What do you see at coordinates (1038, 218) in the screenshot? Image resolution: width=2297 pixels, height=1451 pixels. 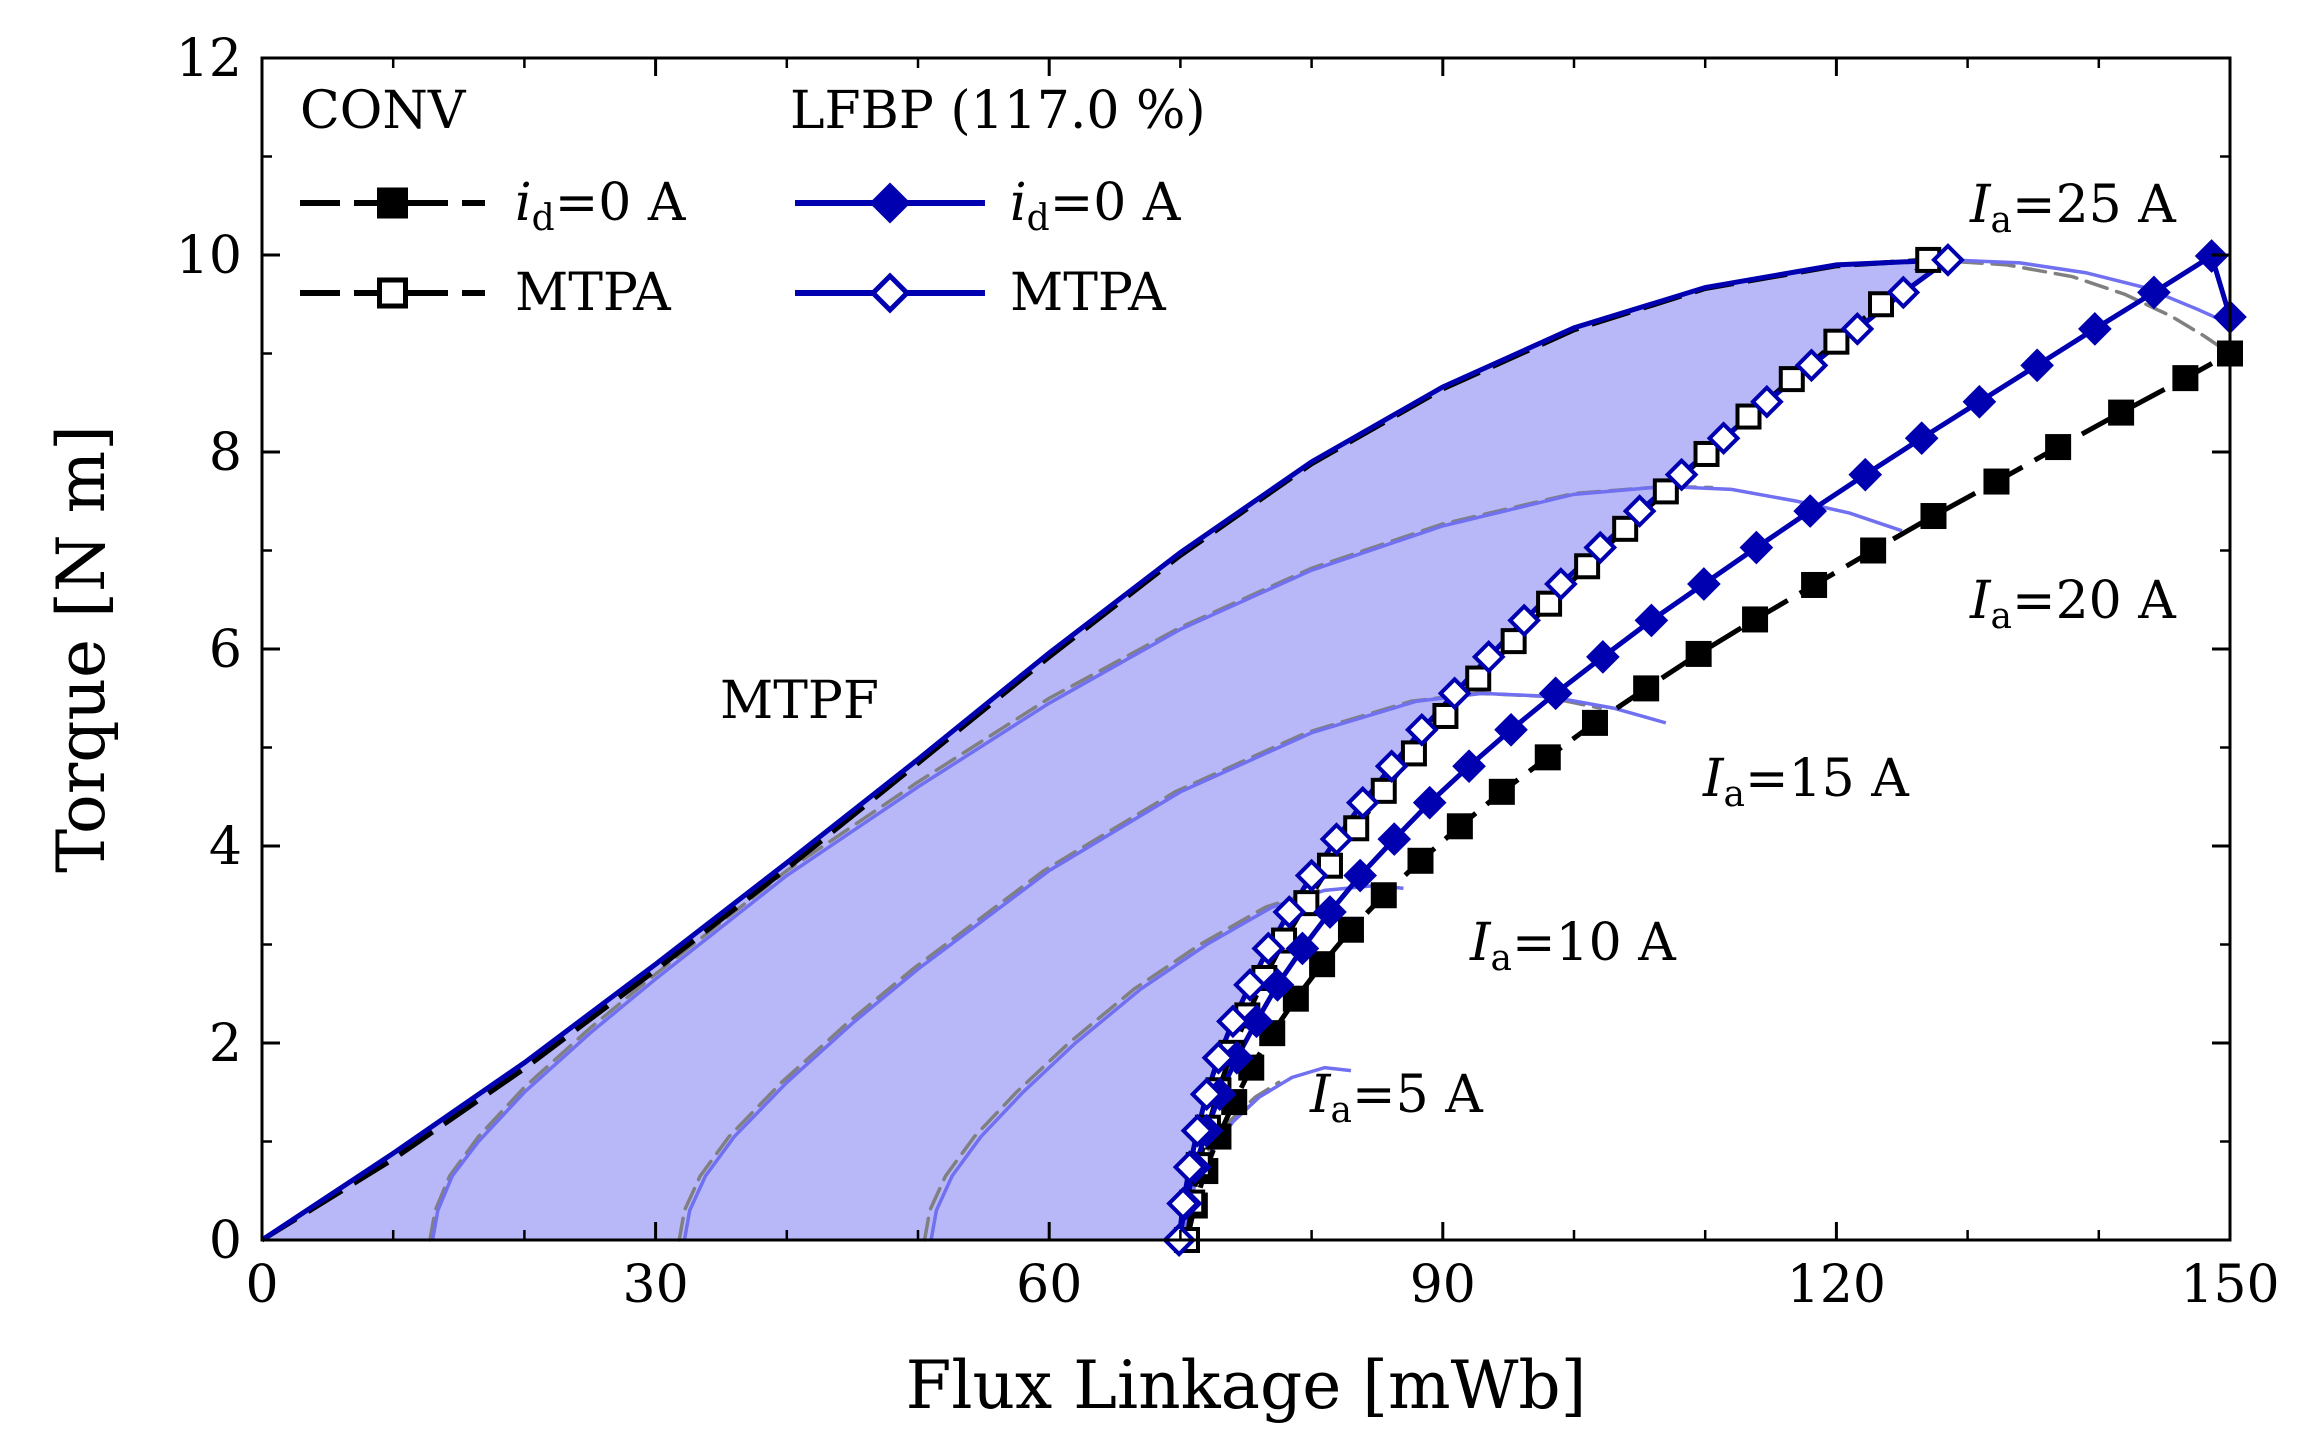 I see `legend-label-subscript: d` at bounding box center [1038, 218].